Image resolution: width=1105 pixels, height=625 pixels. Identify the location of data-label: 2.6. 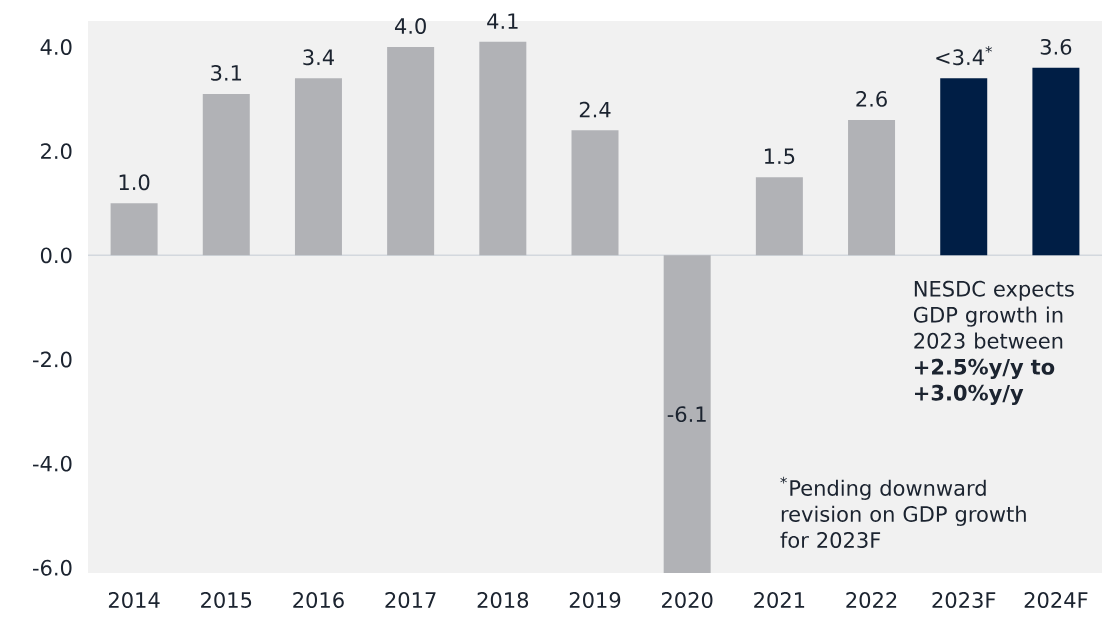
(871, 98).